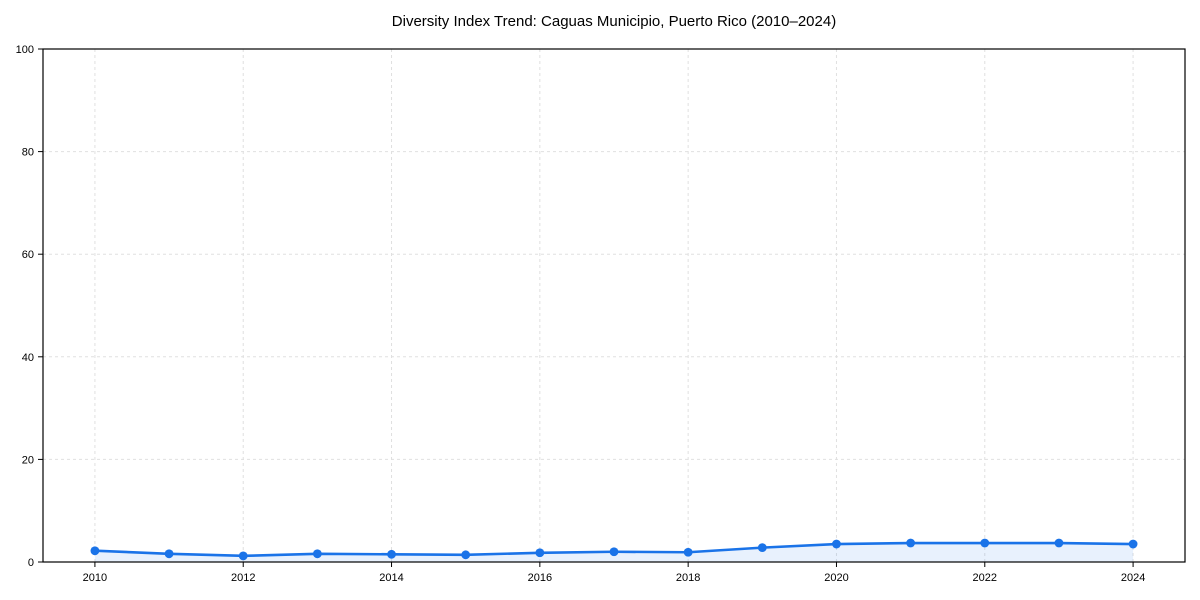 This screenshot has height=600, width=1200. What do you see at coordinates (28, 460) in the screenshot?
I see `y-tick-label: 20` at bounding box center [28, 460].